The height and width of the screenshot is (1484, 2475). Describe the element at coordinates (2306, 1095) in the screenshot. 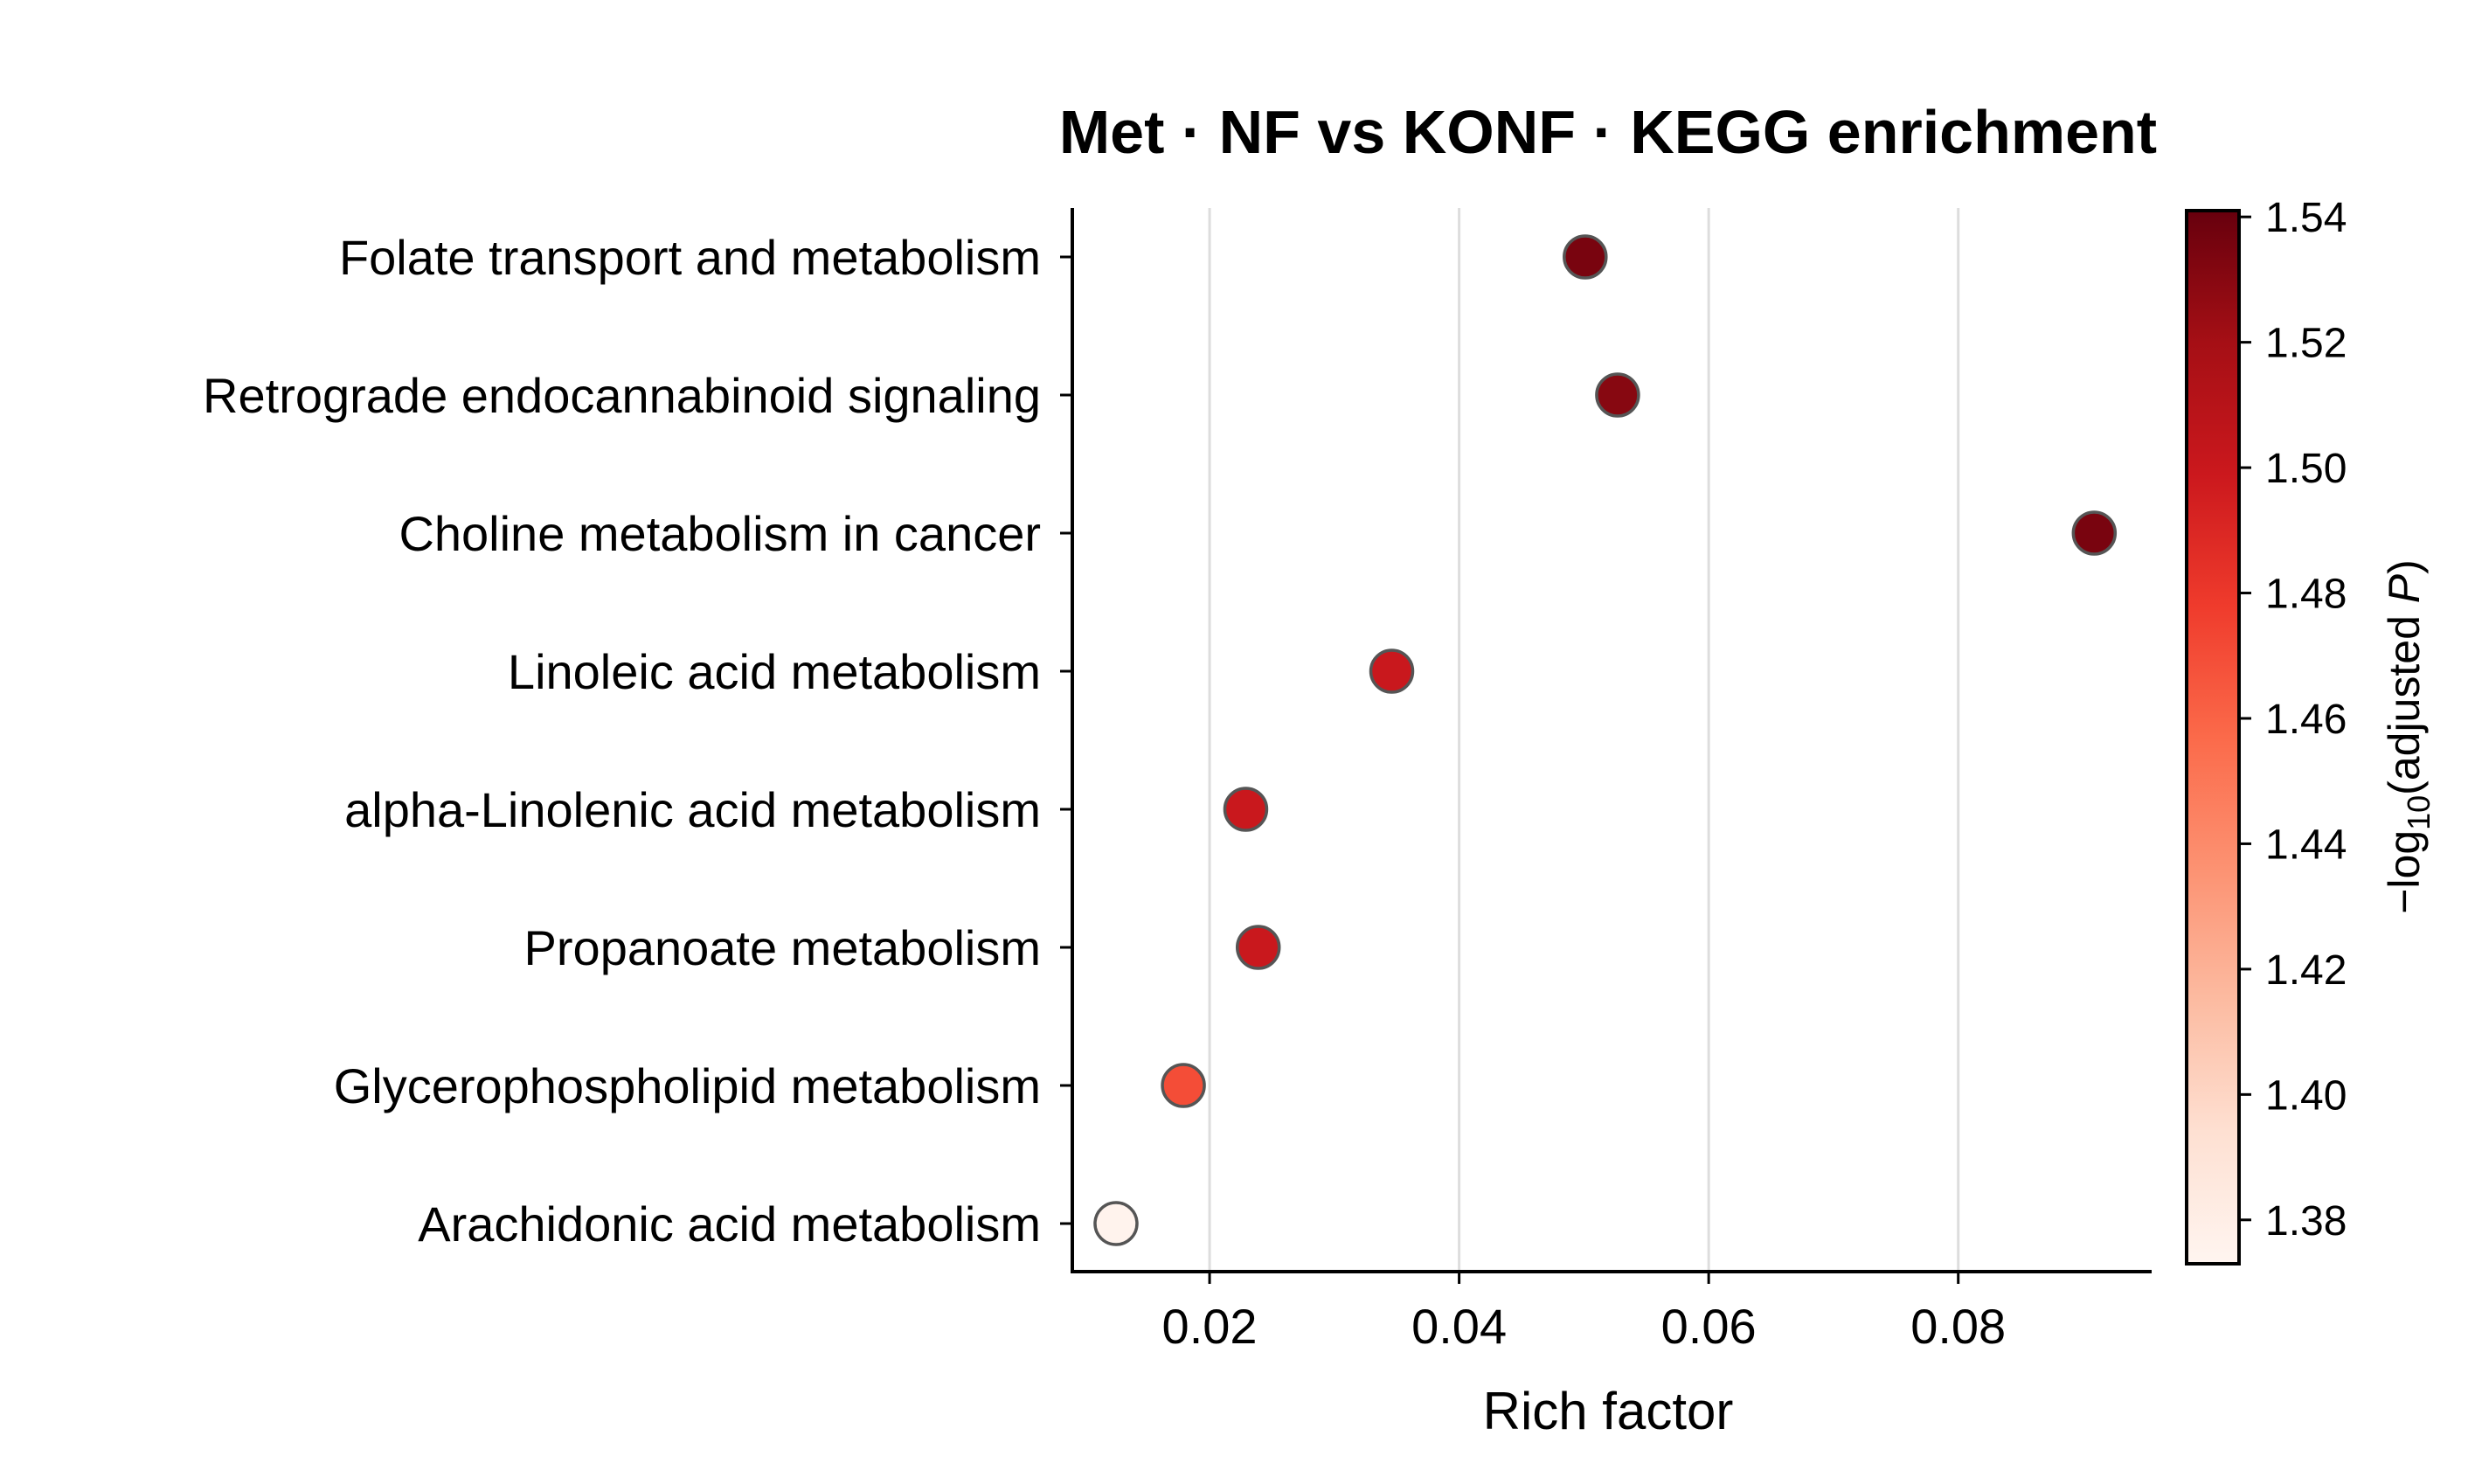

I see `colorbar-tick-label: 1.40` at that location.